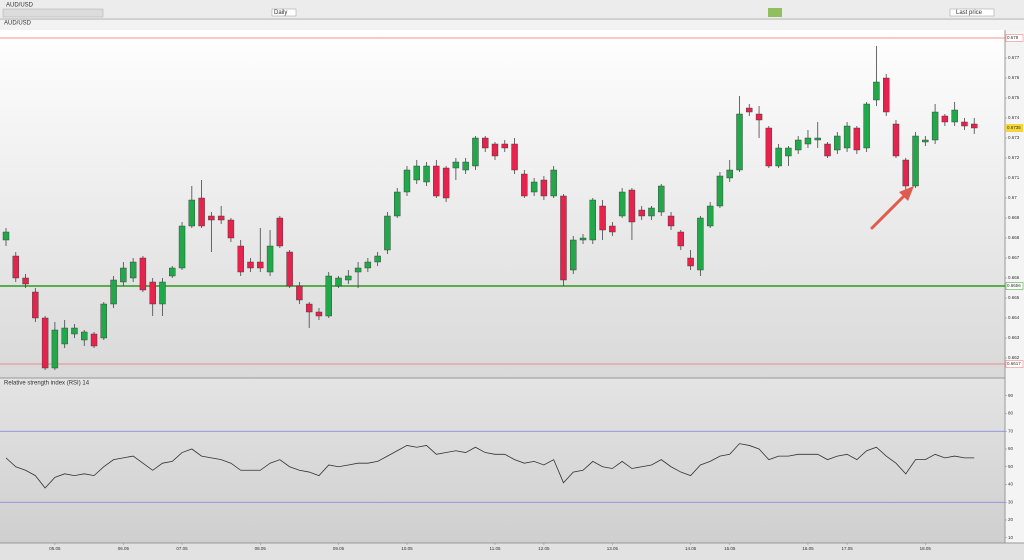 Image resolution: width=1024 pixels, height=560 pixels. I want to click on level-label: 0.678, so click(1013, 37).